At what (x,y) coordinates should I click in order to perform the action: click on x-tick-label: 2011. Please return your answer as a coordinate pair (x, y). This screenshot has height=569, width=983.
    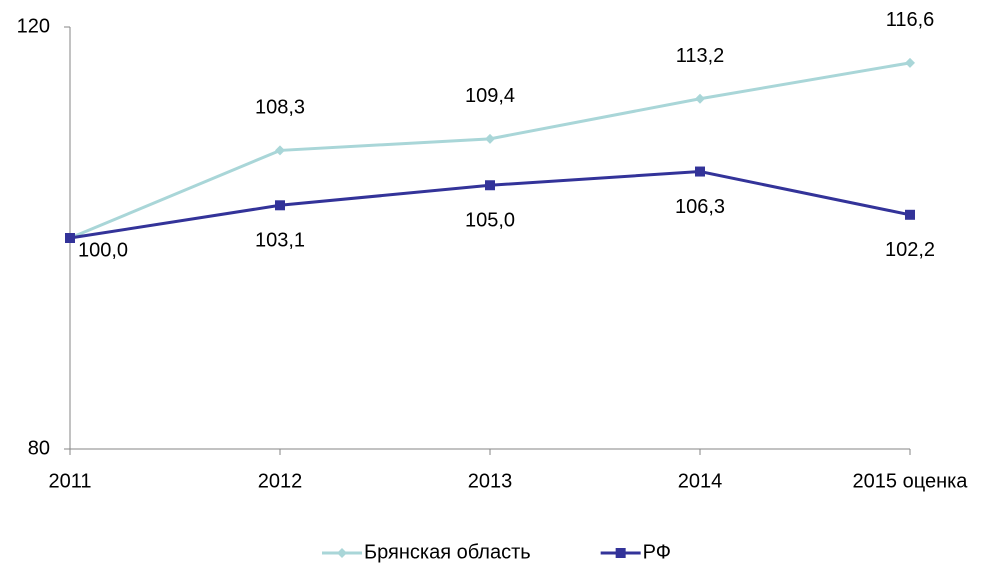
    Looking at the image, I should click on (69, 481).